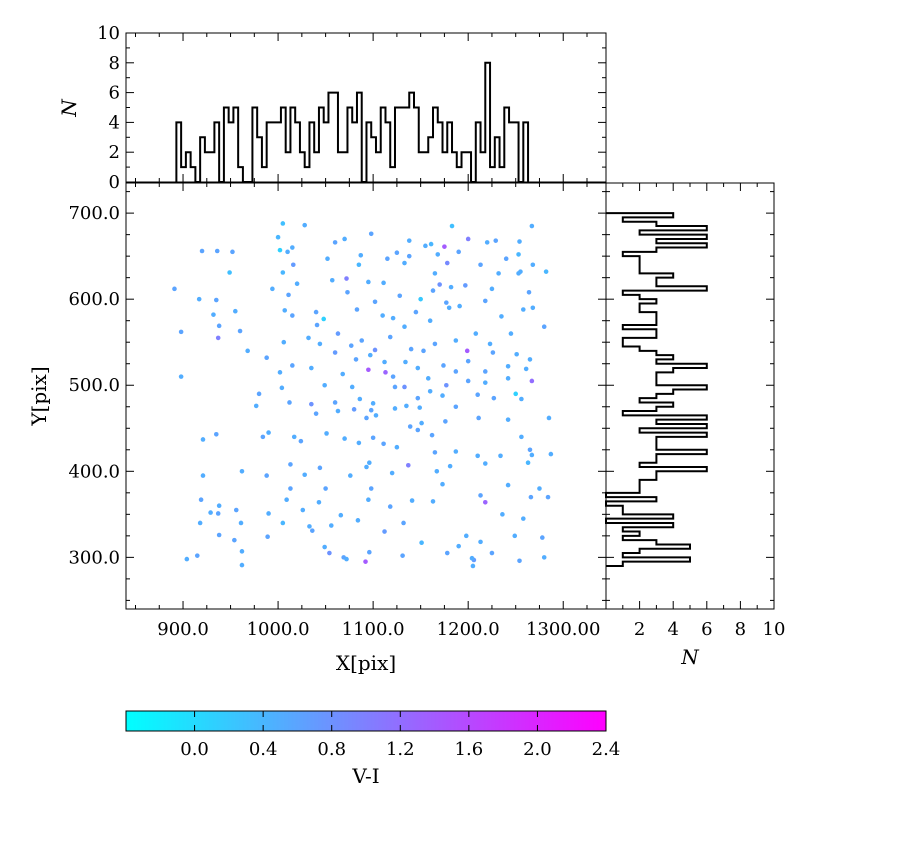 Image resolution: width=900 pixels, height=850 pixels. What do you see at coordinates (690, 396) in the screenshot?
I see `right-histogram-frame` at bounding box center [690, 396].